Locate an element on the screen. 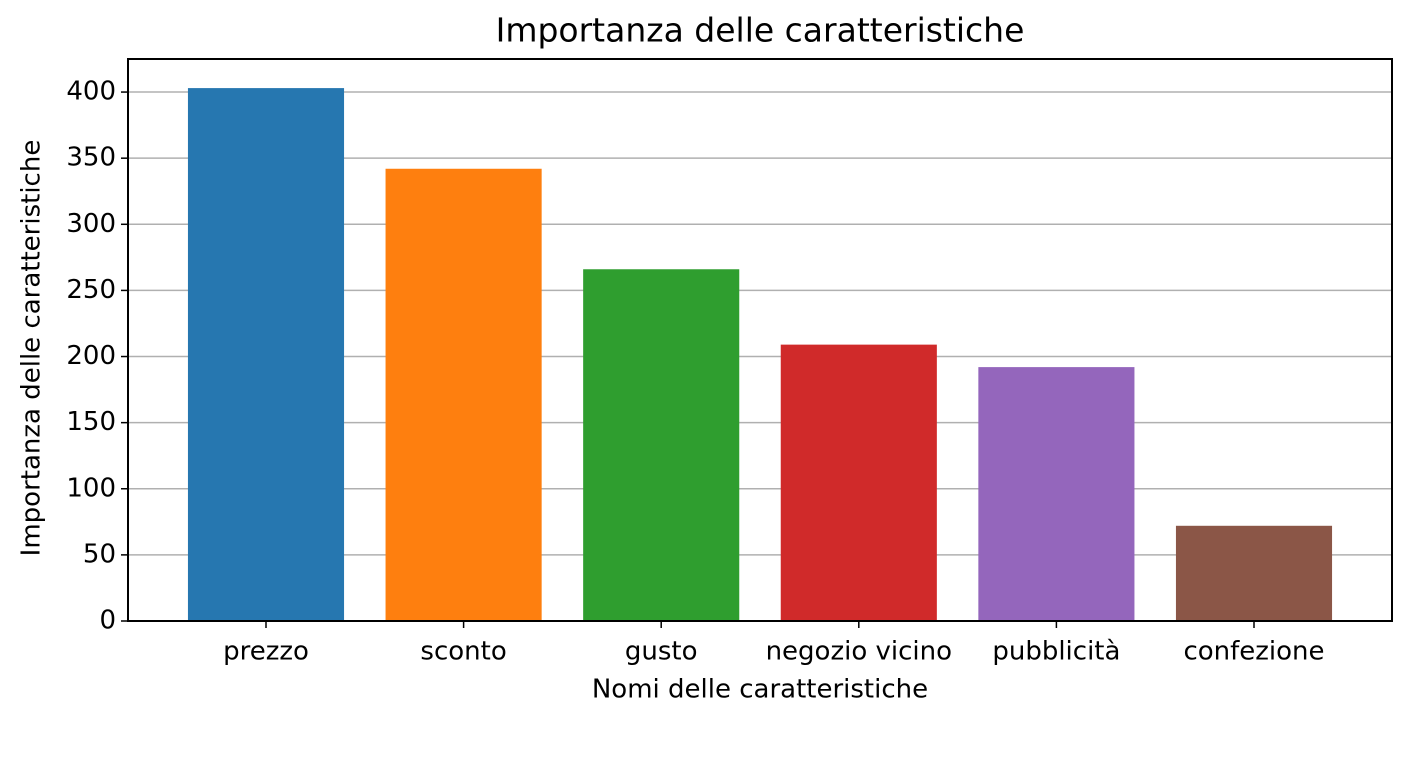  x-tick-label: pubblicità is located at coordinates (1056, 652).